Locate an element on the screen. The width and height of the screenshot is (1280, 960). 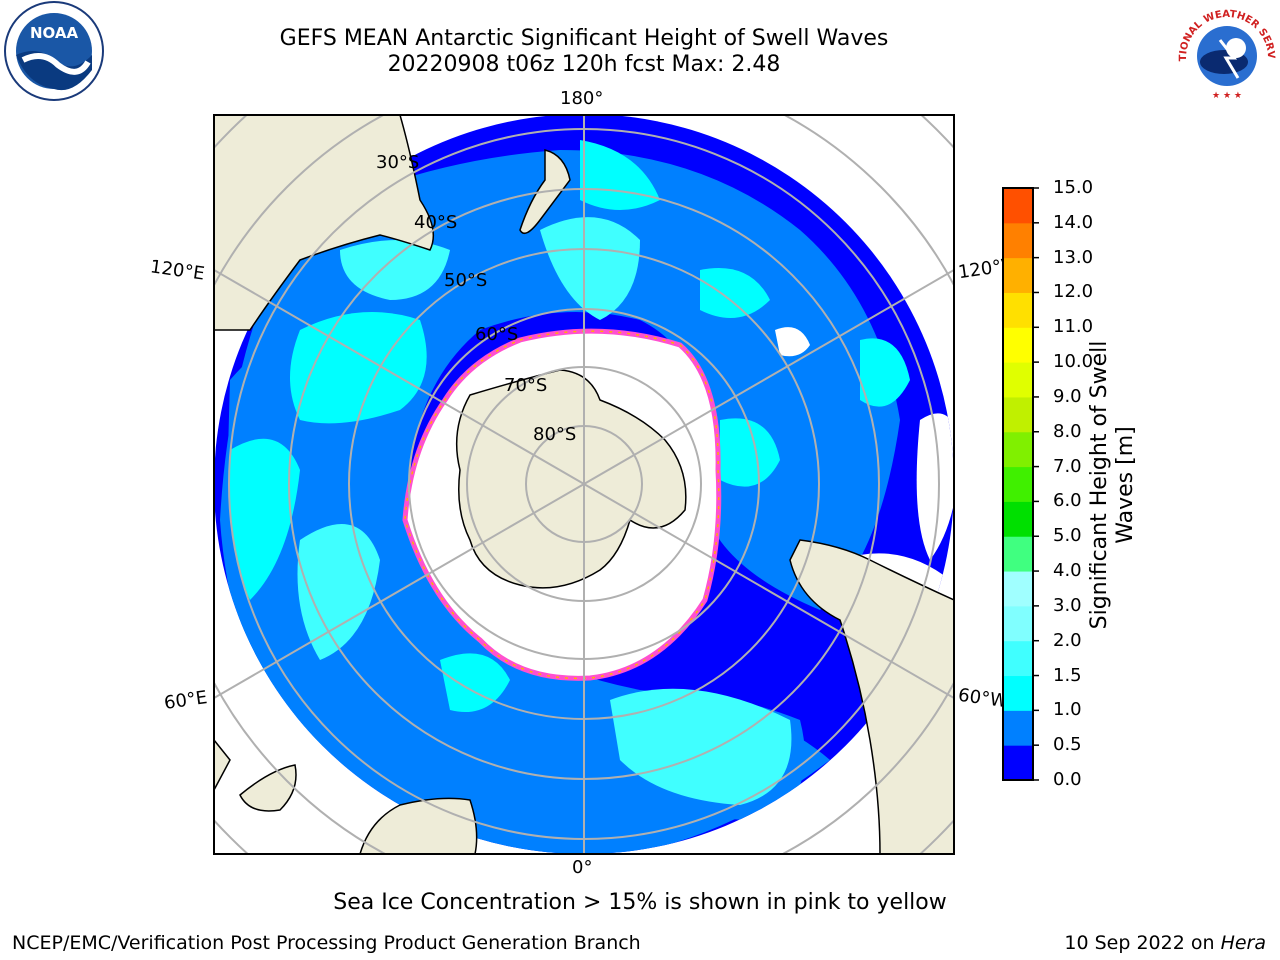
colorbar-tick-label: 6.0 is located at coordinates (1067, 501).